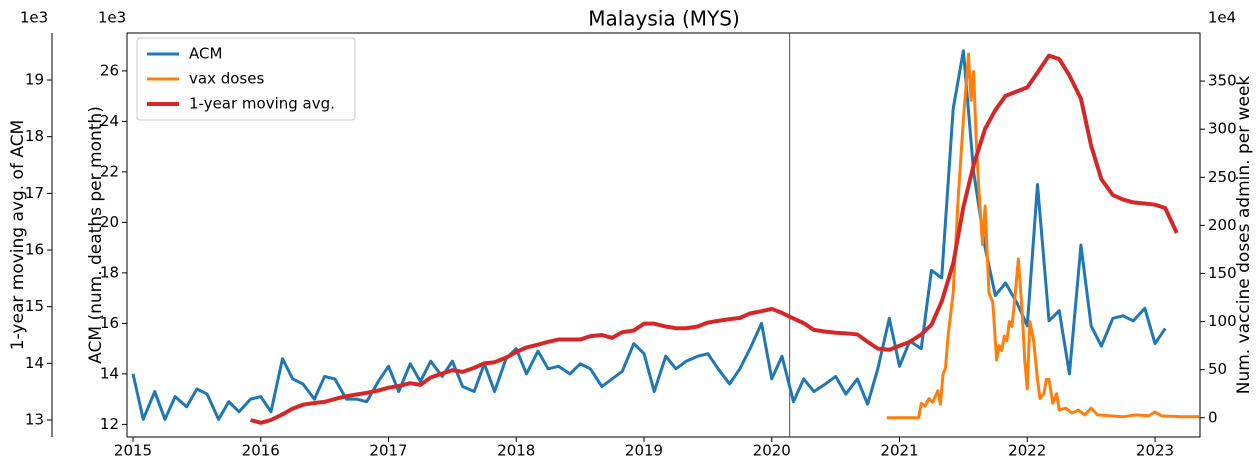  I want to click on y-offset: 1e3, so click(112, 18).